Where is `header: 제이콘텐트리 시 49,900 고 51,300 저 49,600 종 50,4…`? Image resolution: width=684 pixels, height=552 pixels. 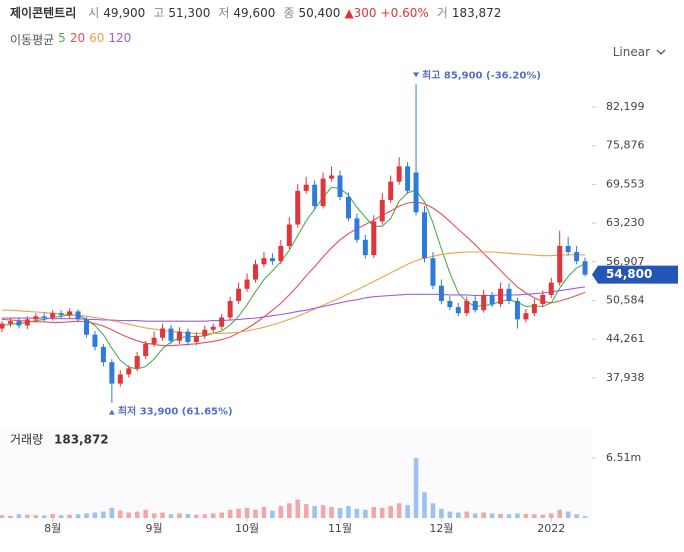 header: 제이콘텐트리 시 49,900 고 51,300 저 49,600 종 50,4… is located at coordinates (255, 12).